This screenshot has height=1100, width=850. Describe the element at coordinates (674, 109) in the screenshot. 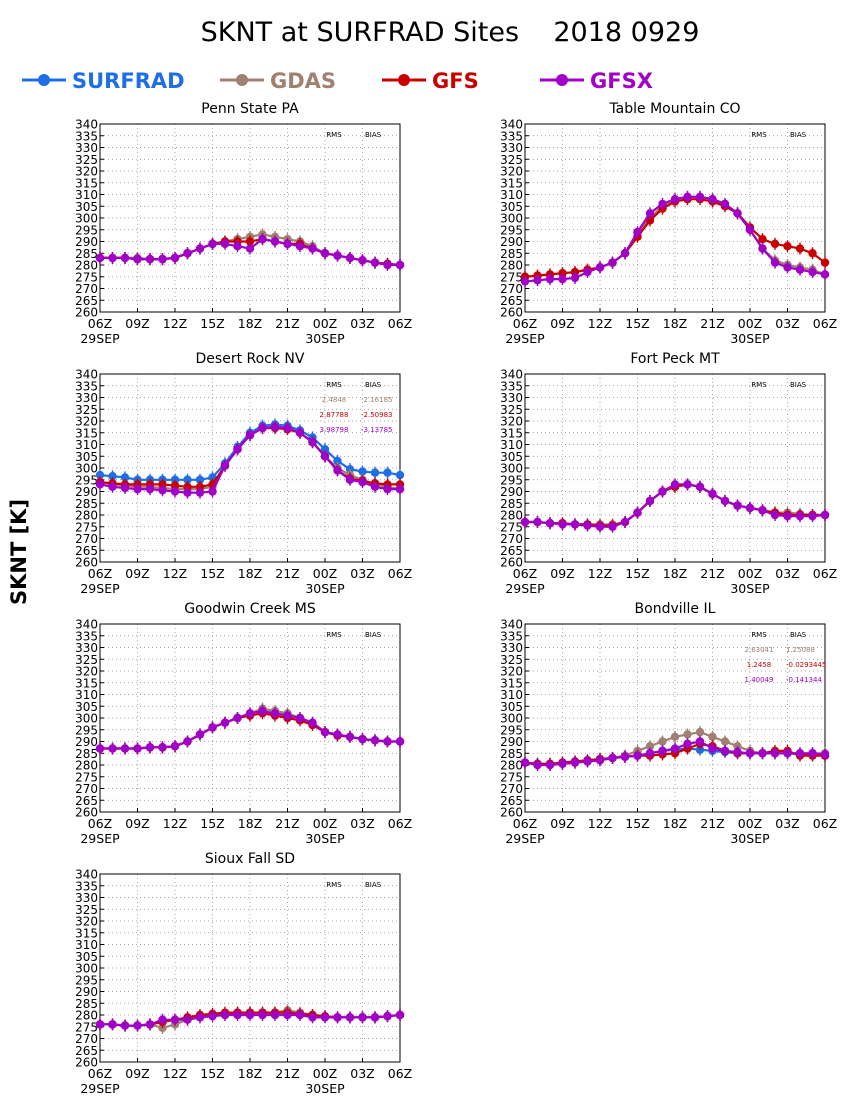

I see `panel-title: Table Mountain CO` at that location.